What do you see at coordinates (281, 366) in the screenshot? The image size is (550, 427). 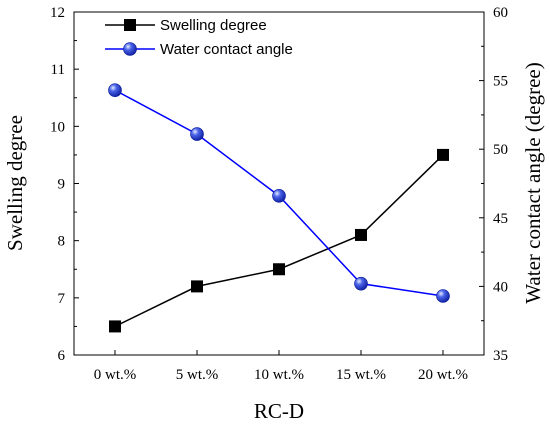 I see `x-axis-ticks: 0 wt.% 5 wt.% 10 wt.% 15 wt.% 20 wt.%` at bounding box center [281, 366].